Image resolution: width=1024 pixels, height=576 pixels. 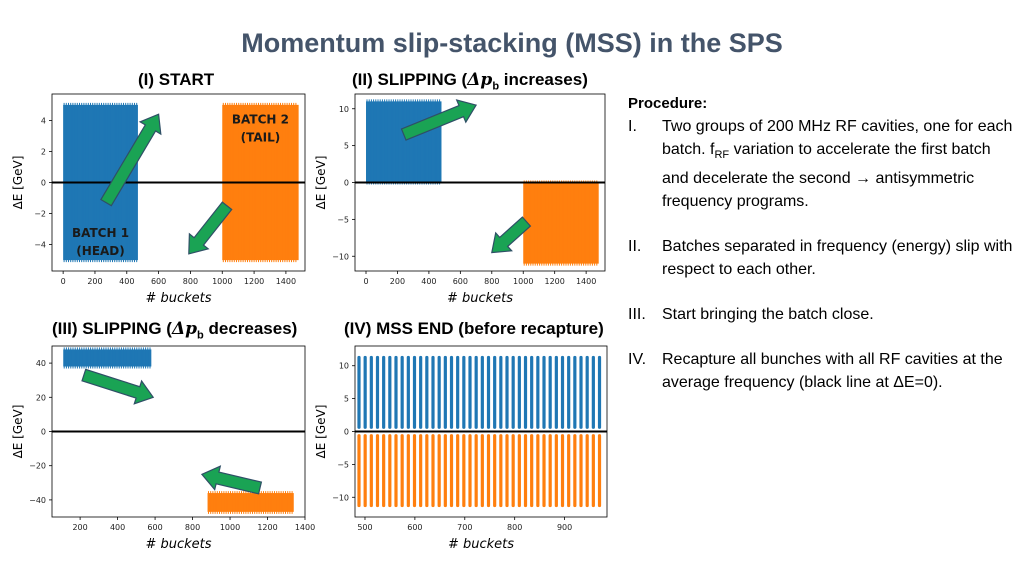 What do you see at coordinates (668, 103) in the screenshot?
I see `procedure-heading: Procedure:` at bounding box center [668, 103].